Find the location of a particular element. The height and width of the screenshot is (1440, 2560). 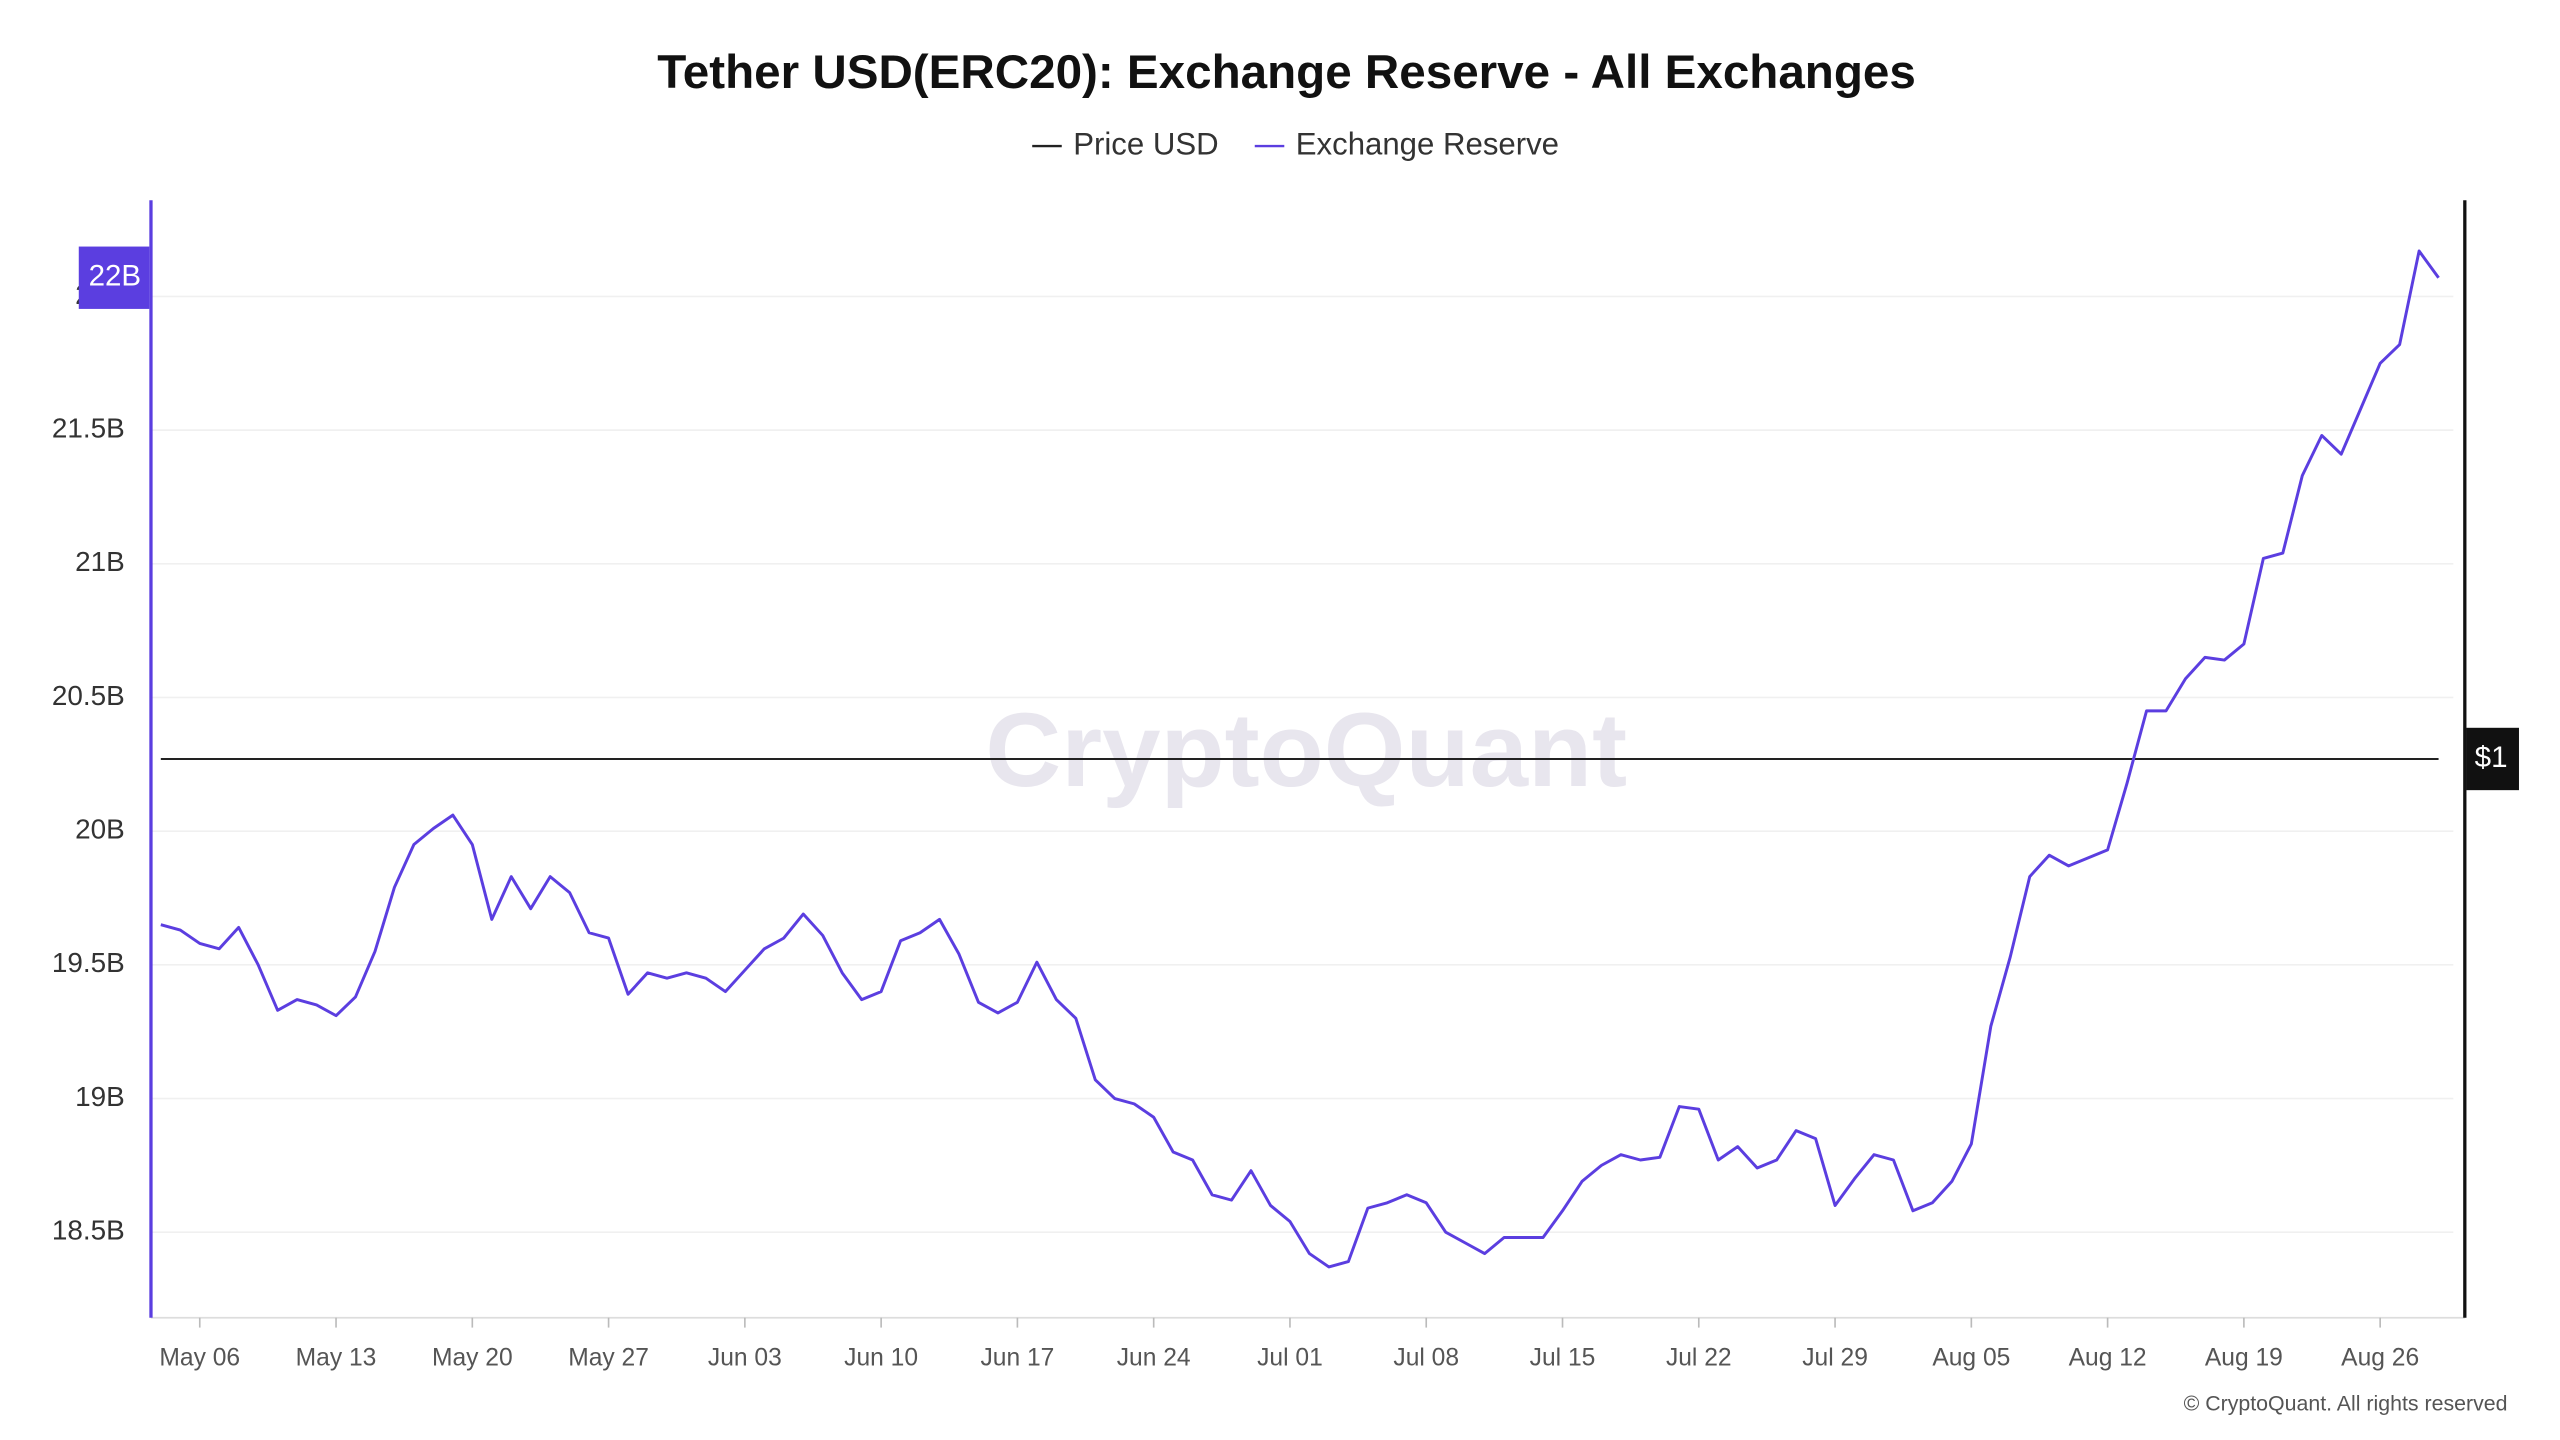

credit: © CryptoQuant. All rights reserved is located at coordinates (2346, 1403).